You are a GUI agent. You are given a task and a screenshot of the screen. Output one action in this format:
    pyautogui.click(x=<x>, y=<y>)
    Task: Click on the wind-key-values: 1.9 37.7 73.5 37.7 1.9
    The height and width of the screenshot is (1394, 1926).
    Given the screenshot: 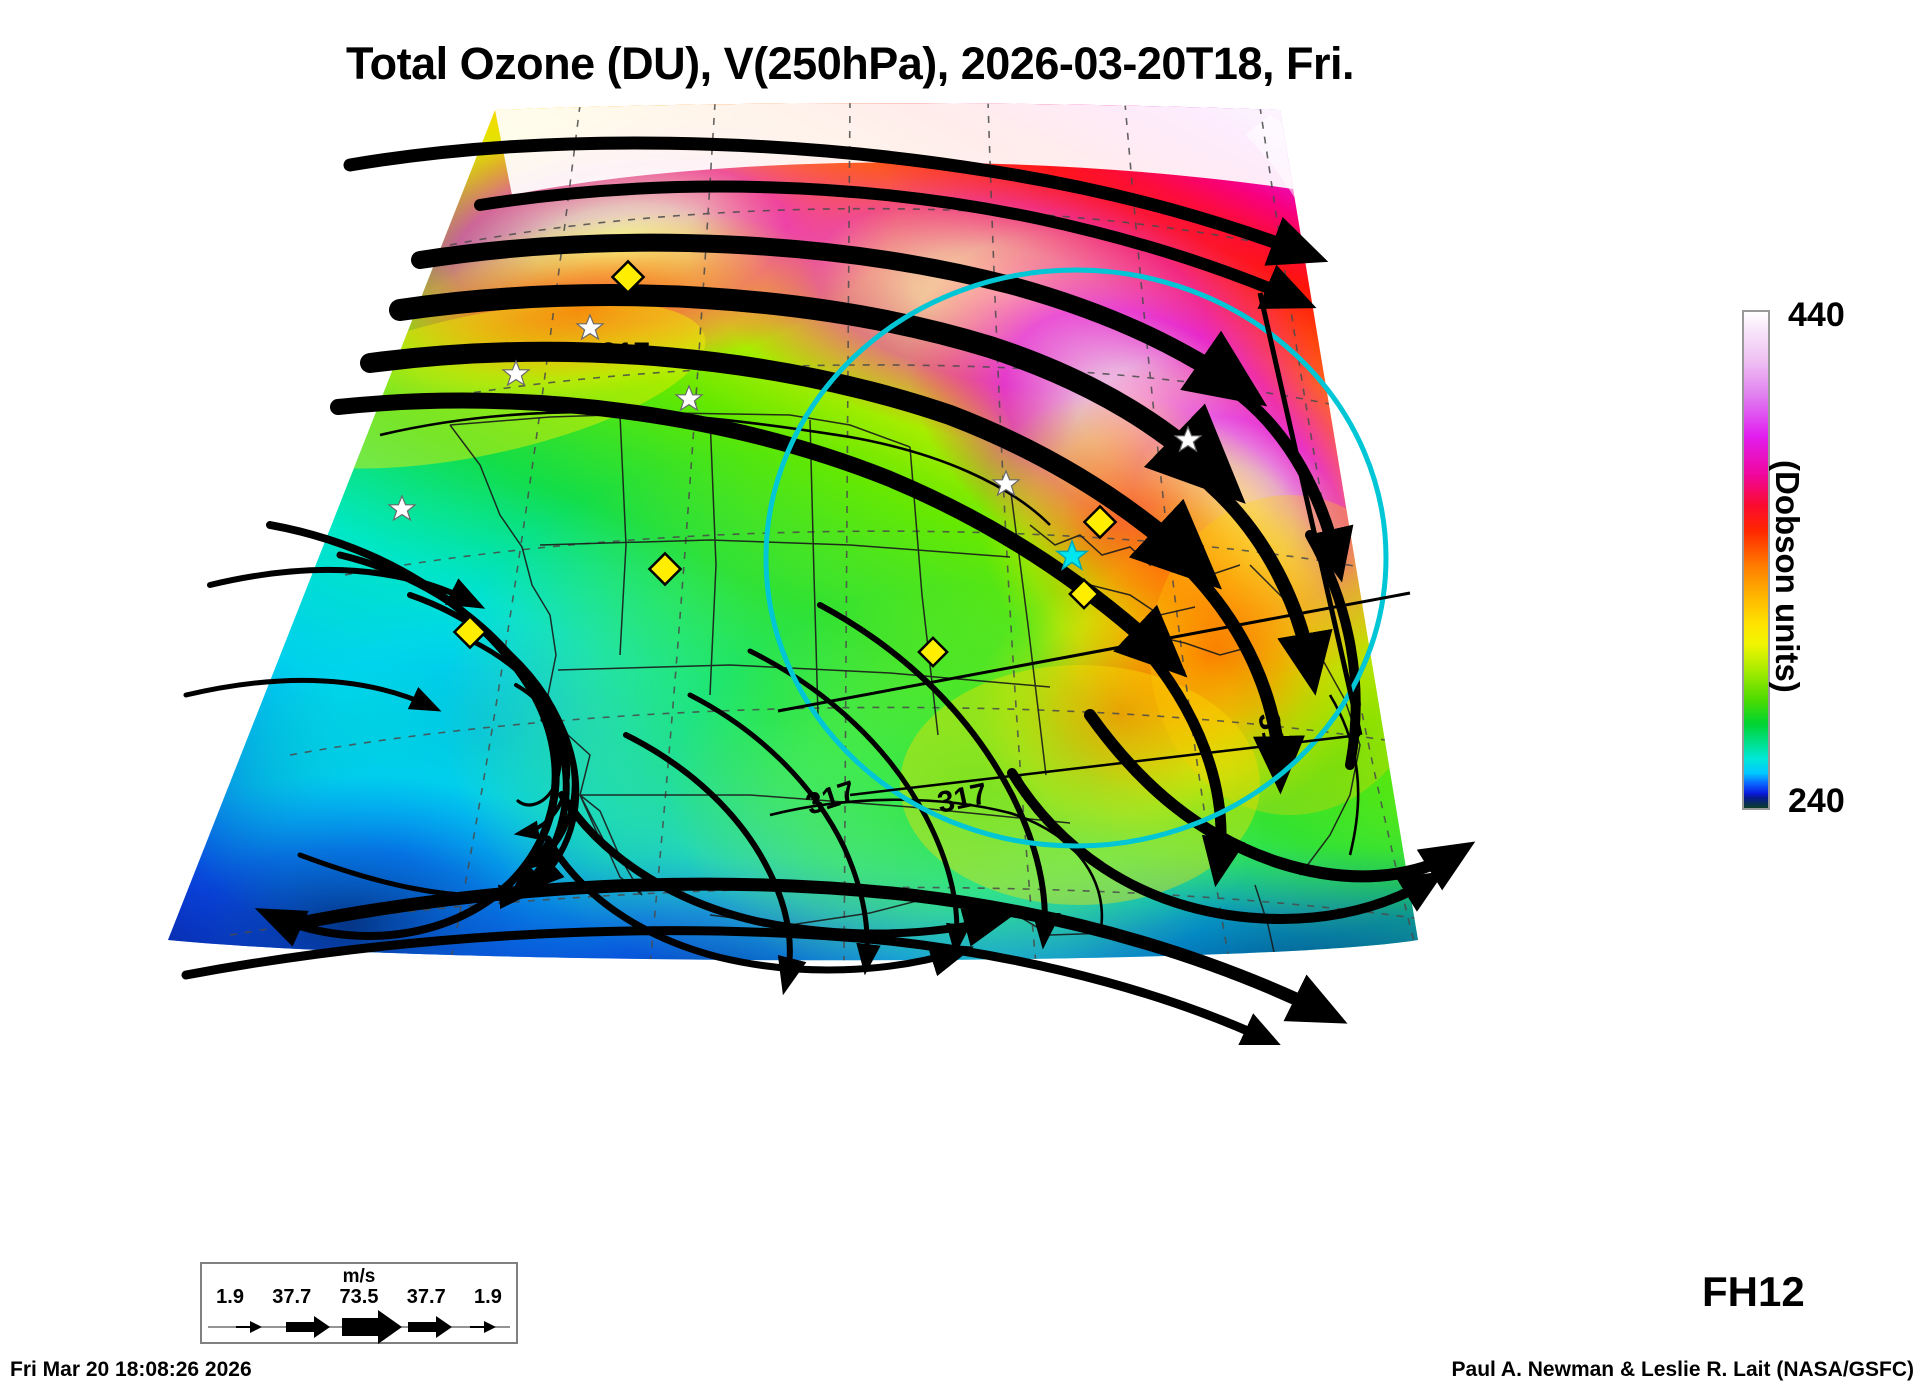 What is the action you would take?
    pyautogui.click(x=359, y=1297)
    